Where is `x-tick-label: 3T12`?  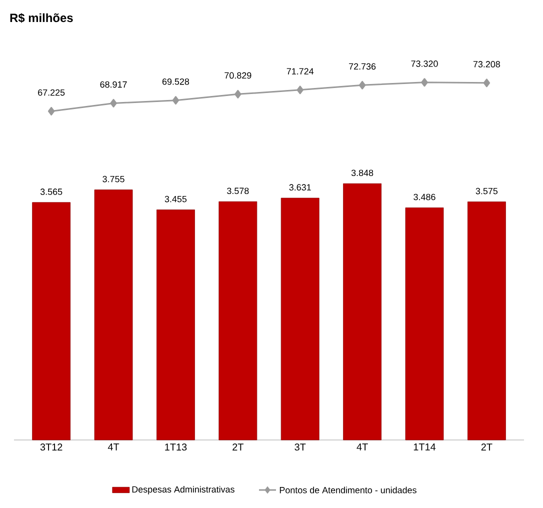 x-tick-label: 3T12 is located at coordinates (51, 447).